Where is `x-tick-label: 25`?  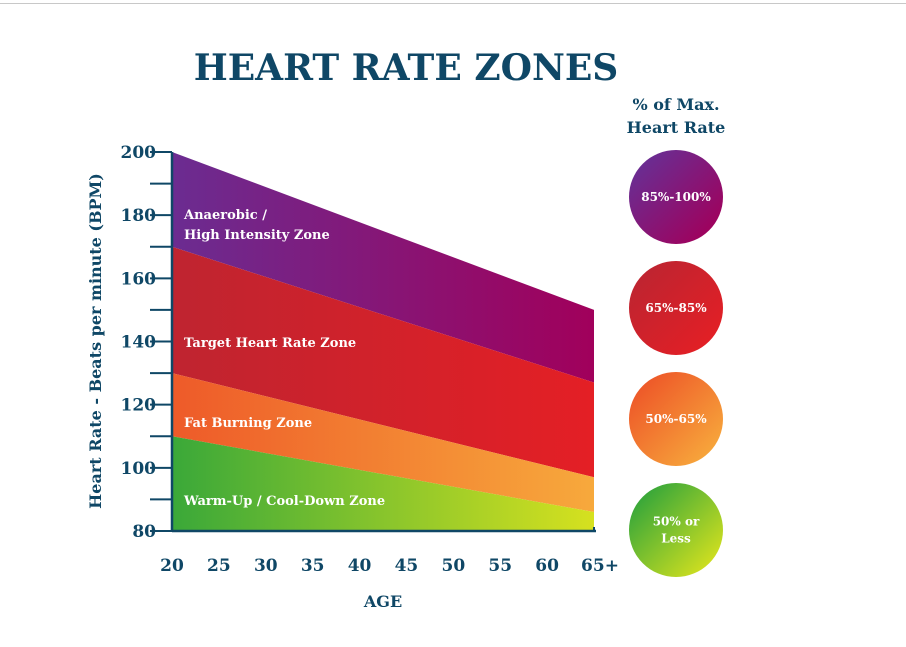
x-tick-label: 25 is located at coordinates (219, 566).